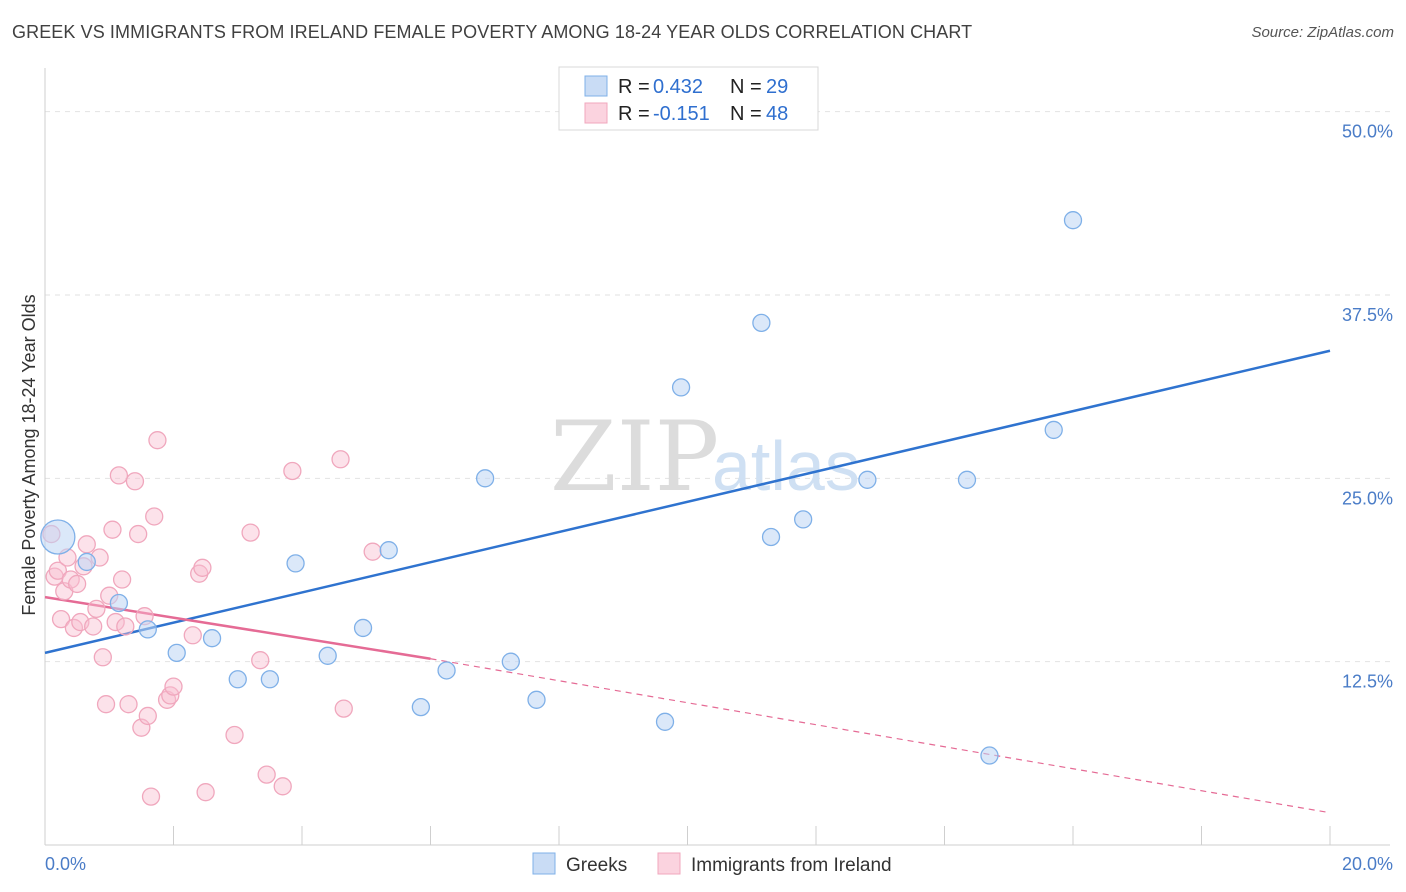 The image size is (1406, 892). I want to click on y-tick-labels: 12.5% 25.0% 37.5% 50.0%, so click(1367, 407).